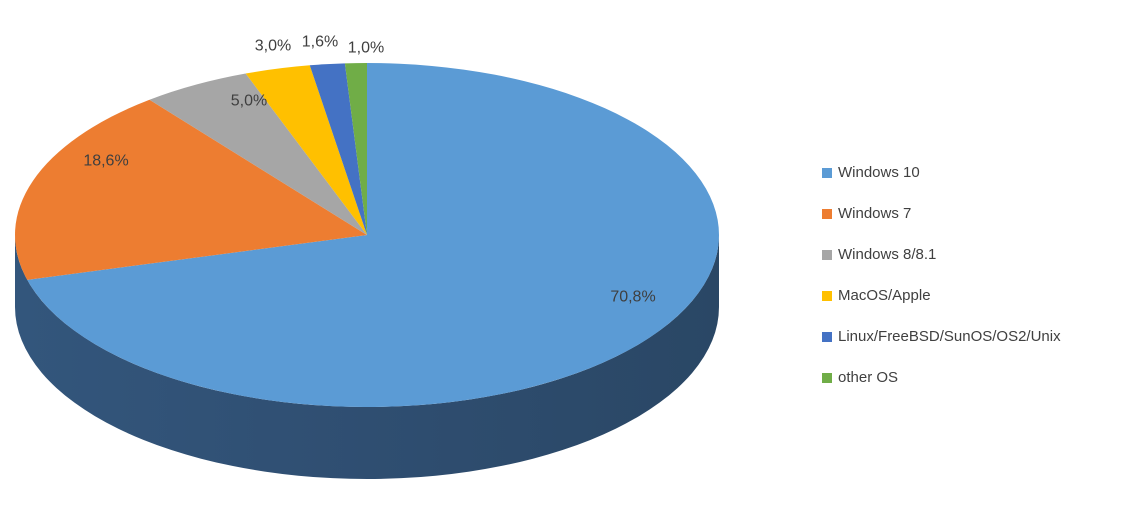  Describe the element at coordinates (249, 101) in the screenshot. I see `slice-percentage-label-windows-8-8-1: 5,0%` at that location.